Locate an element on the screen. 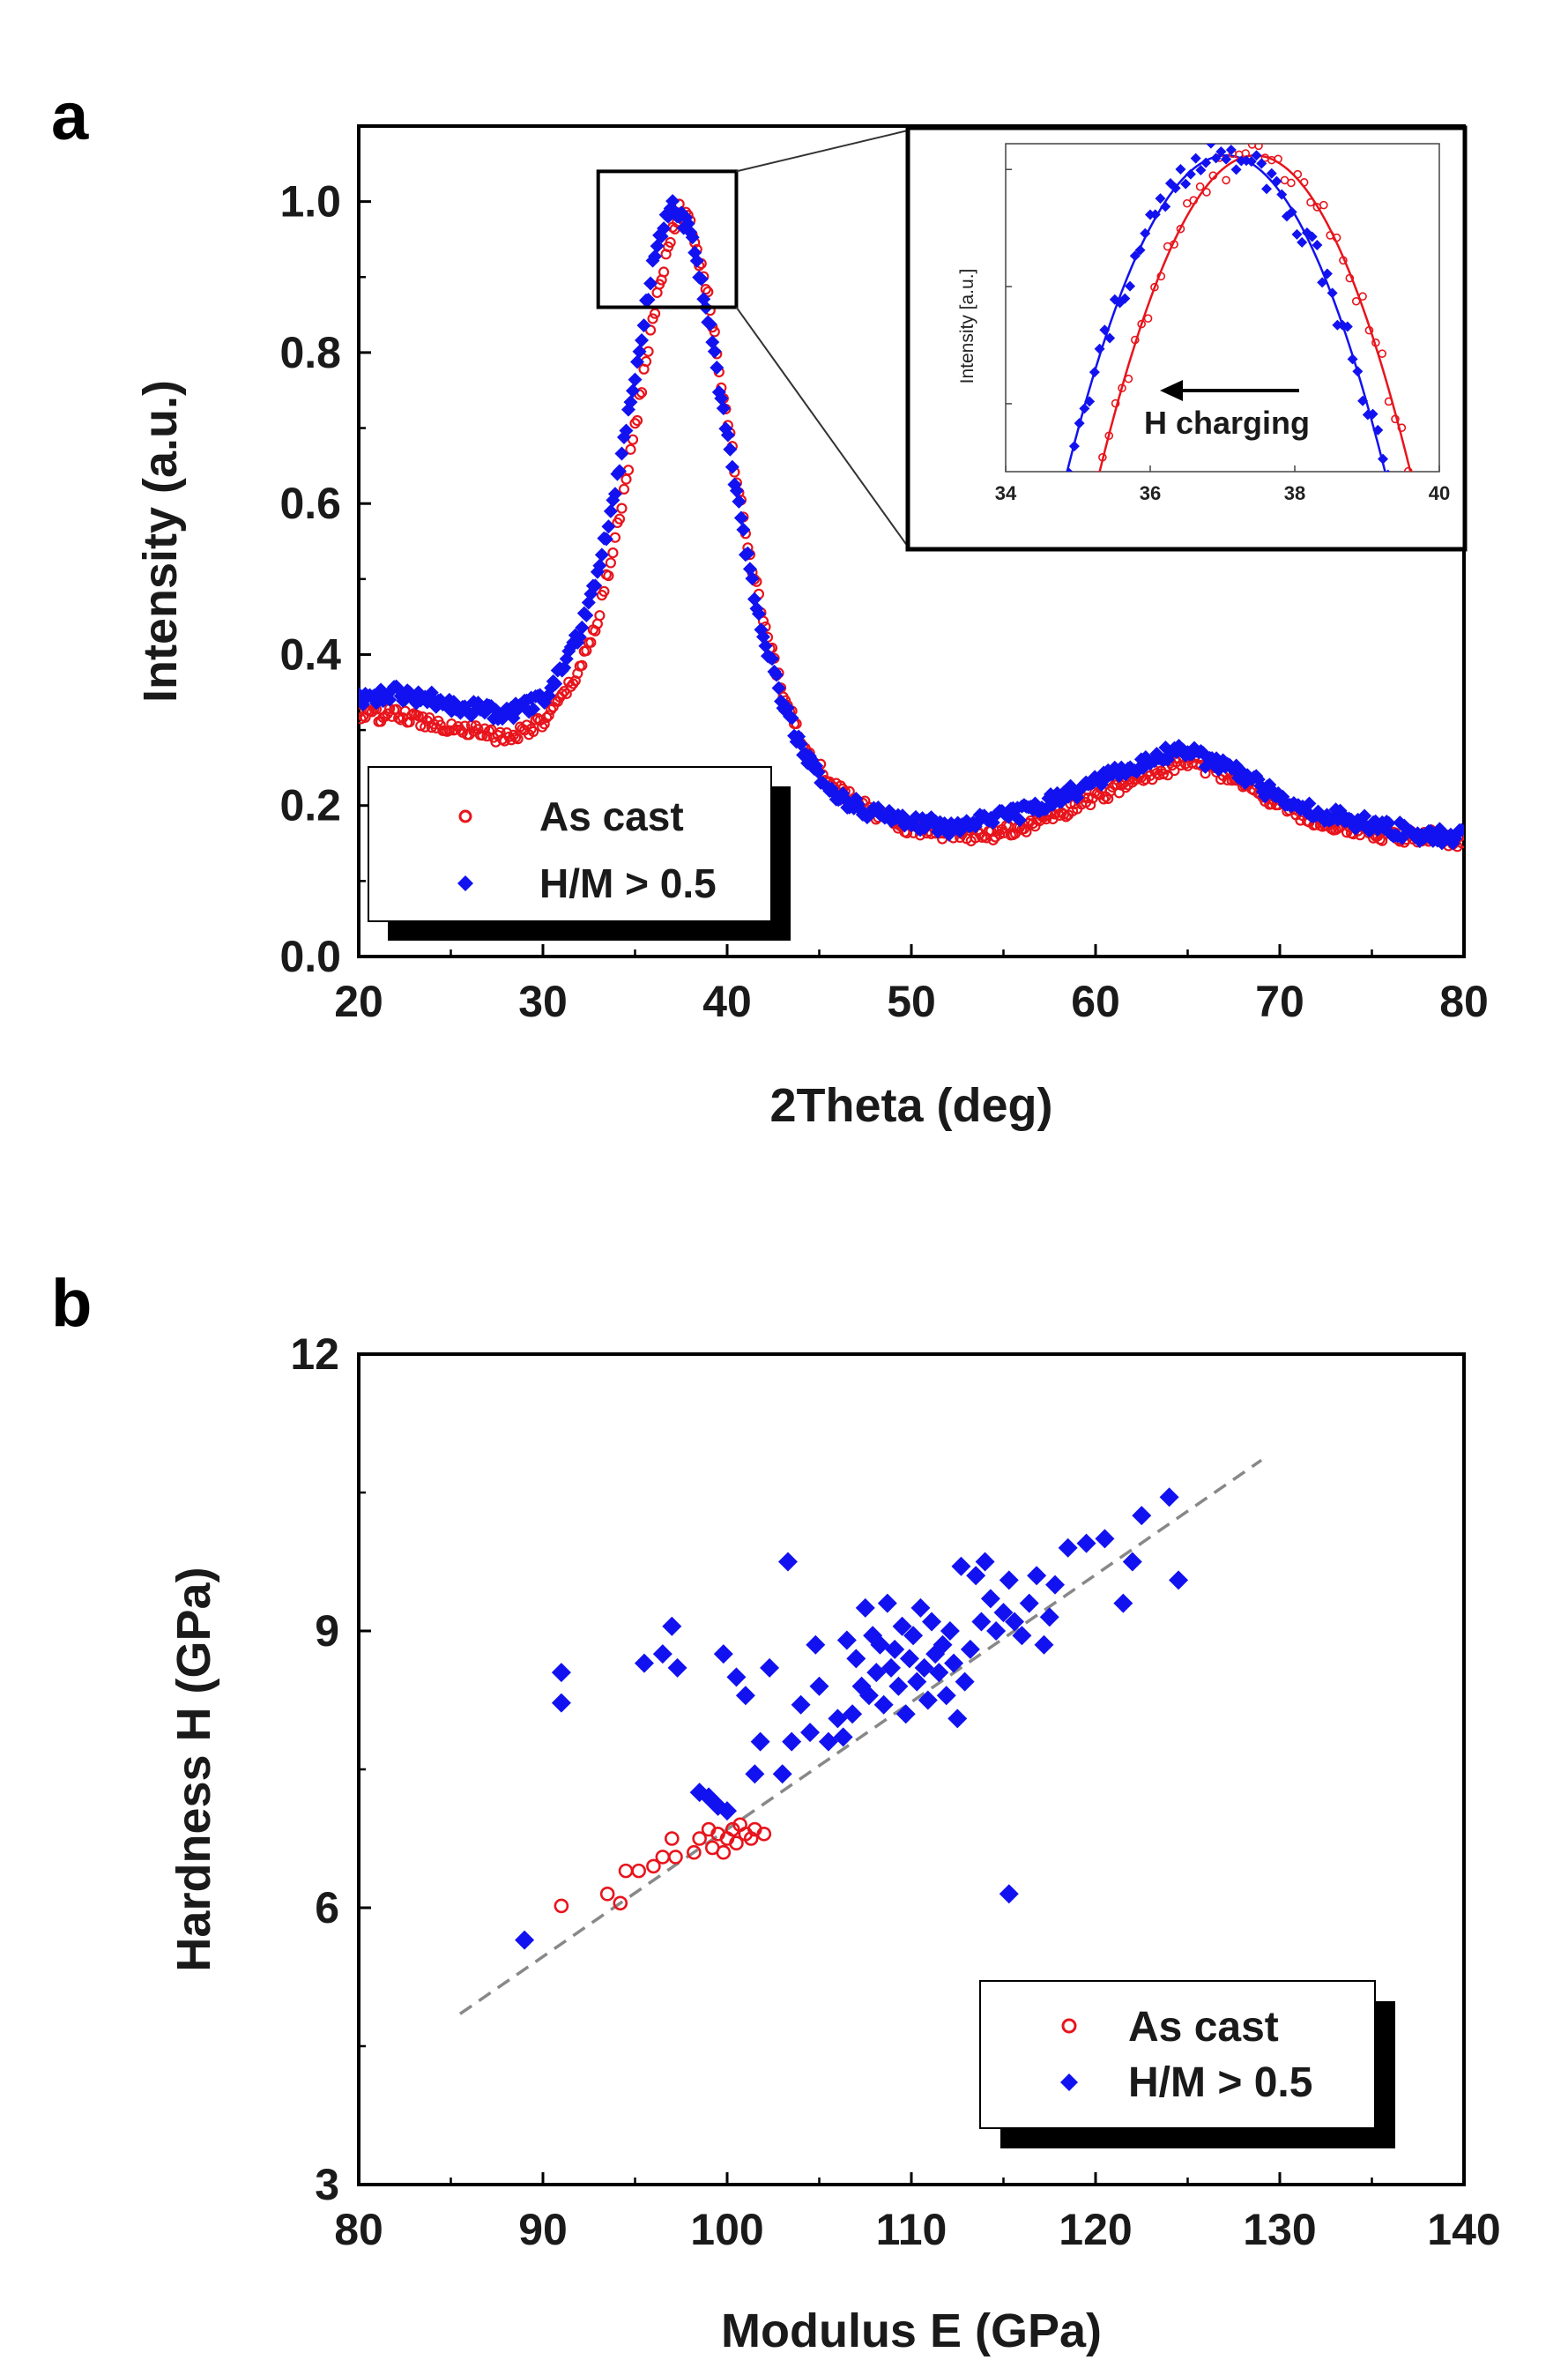  y-tick-label: 0.0 is located at coordinates (310, 956).